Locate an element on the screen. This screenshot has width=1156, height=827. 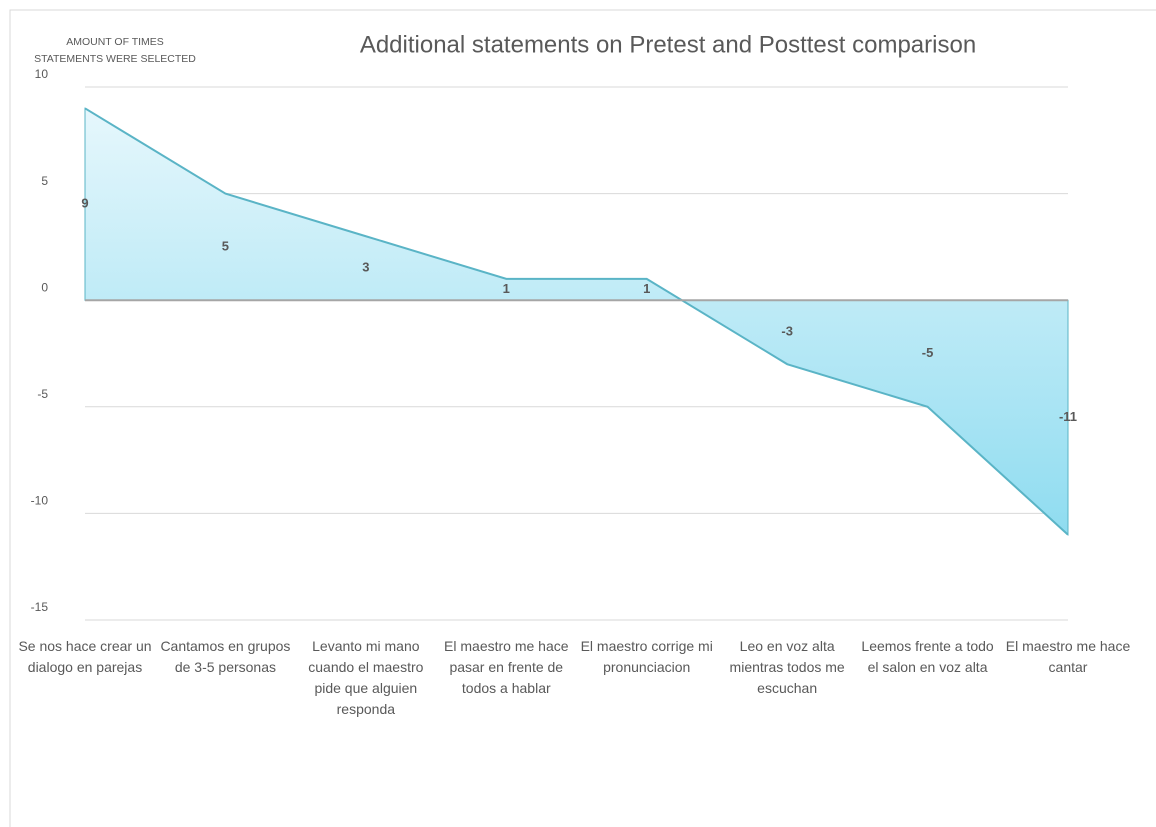
x-tick-label: Se nos hace crear un dialogo en parejas is located at coordinates (85, 656).